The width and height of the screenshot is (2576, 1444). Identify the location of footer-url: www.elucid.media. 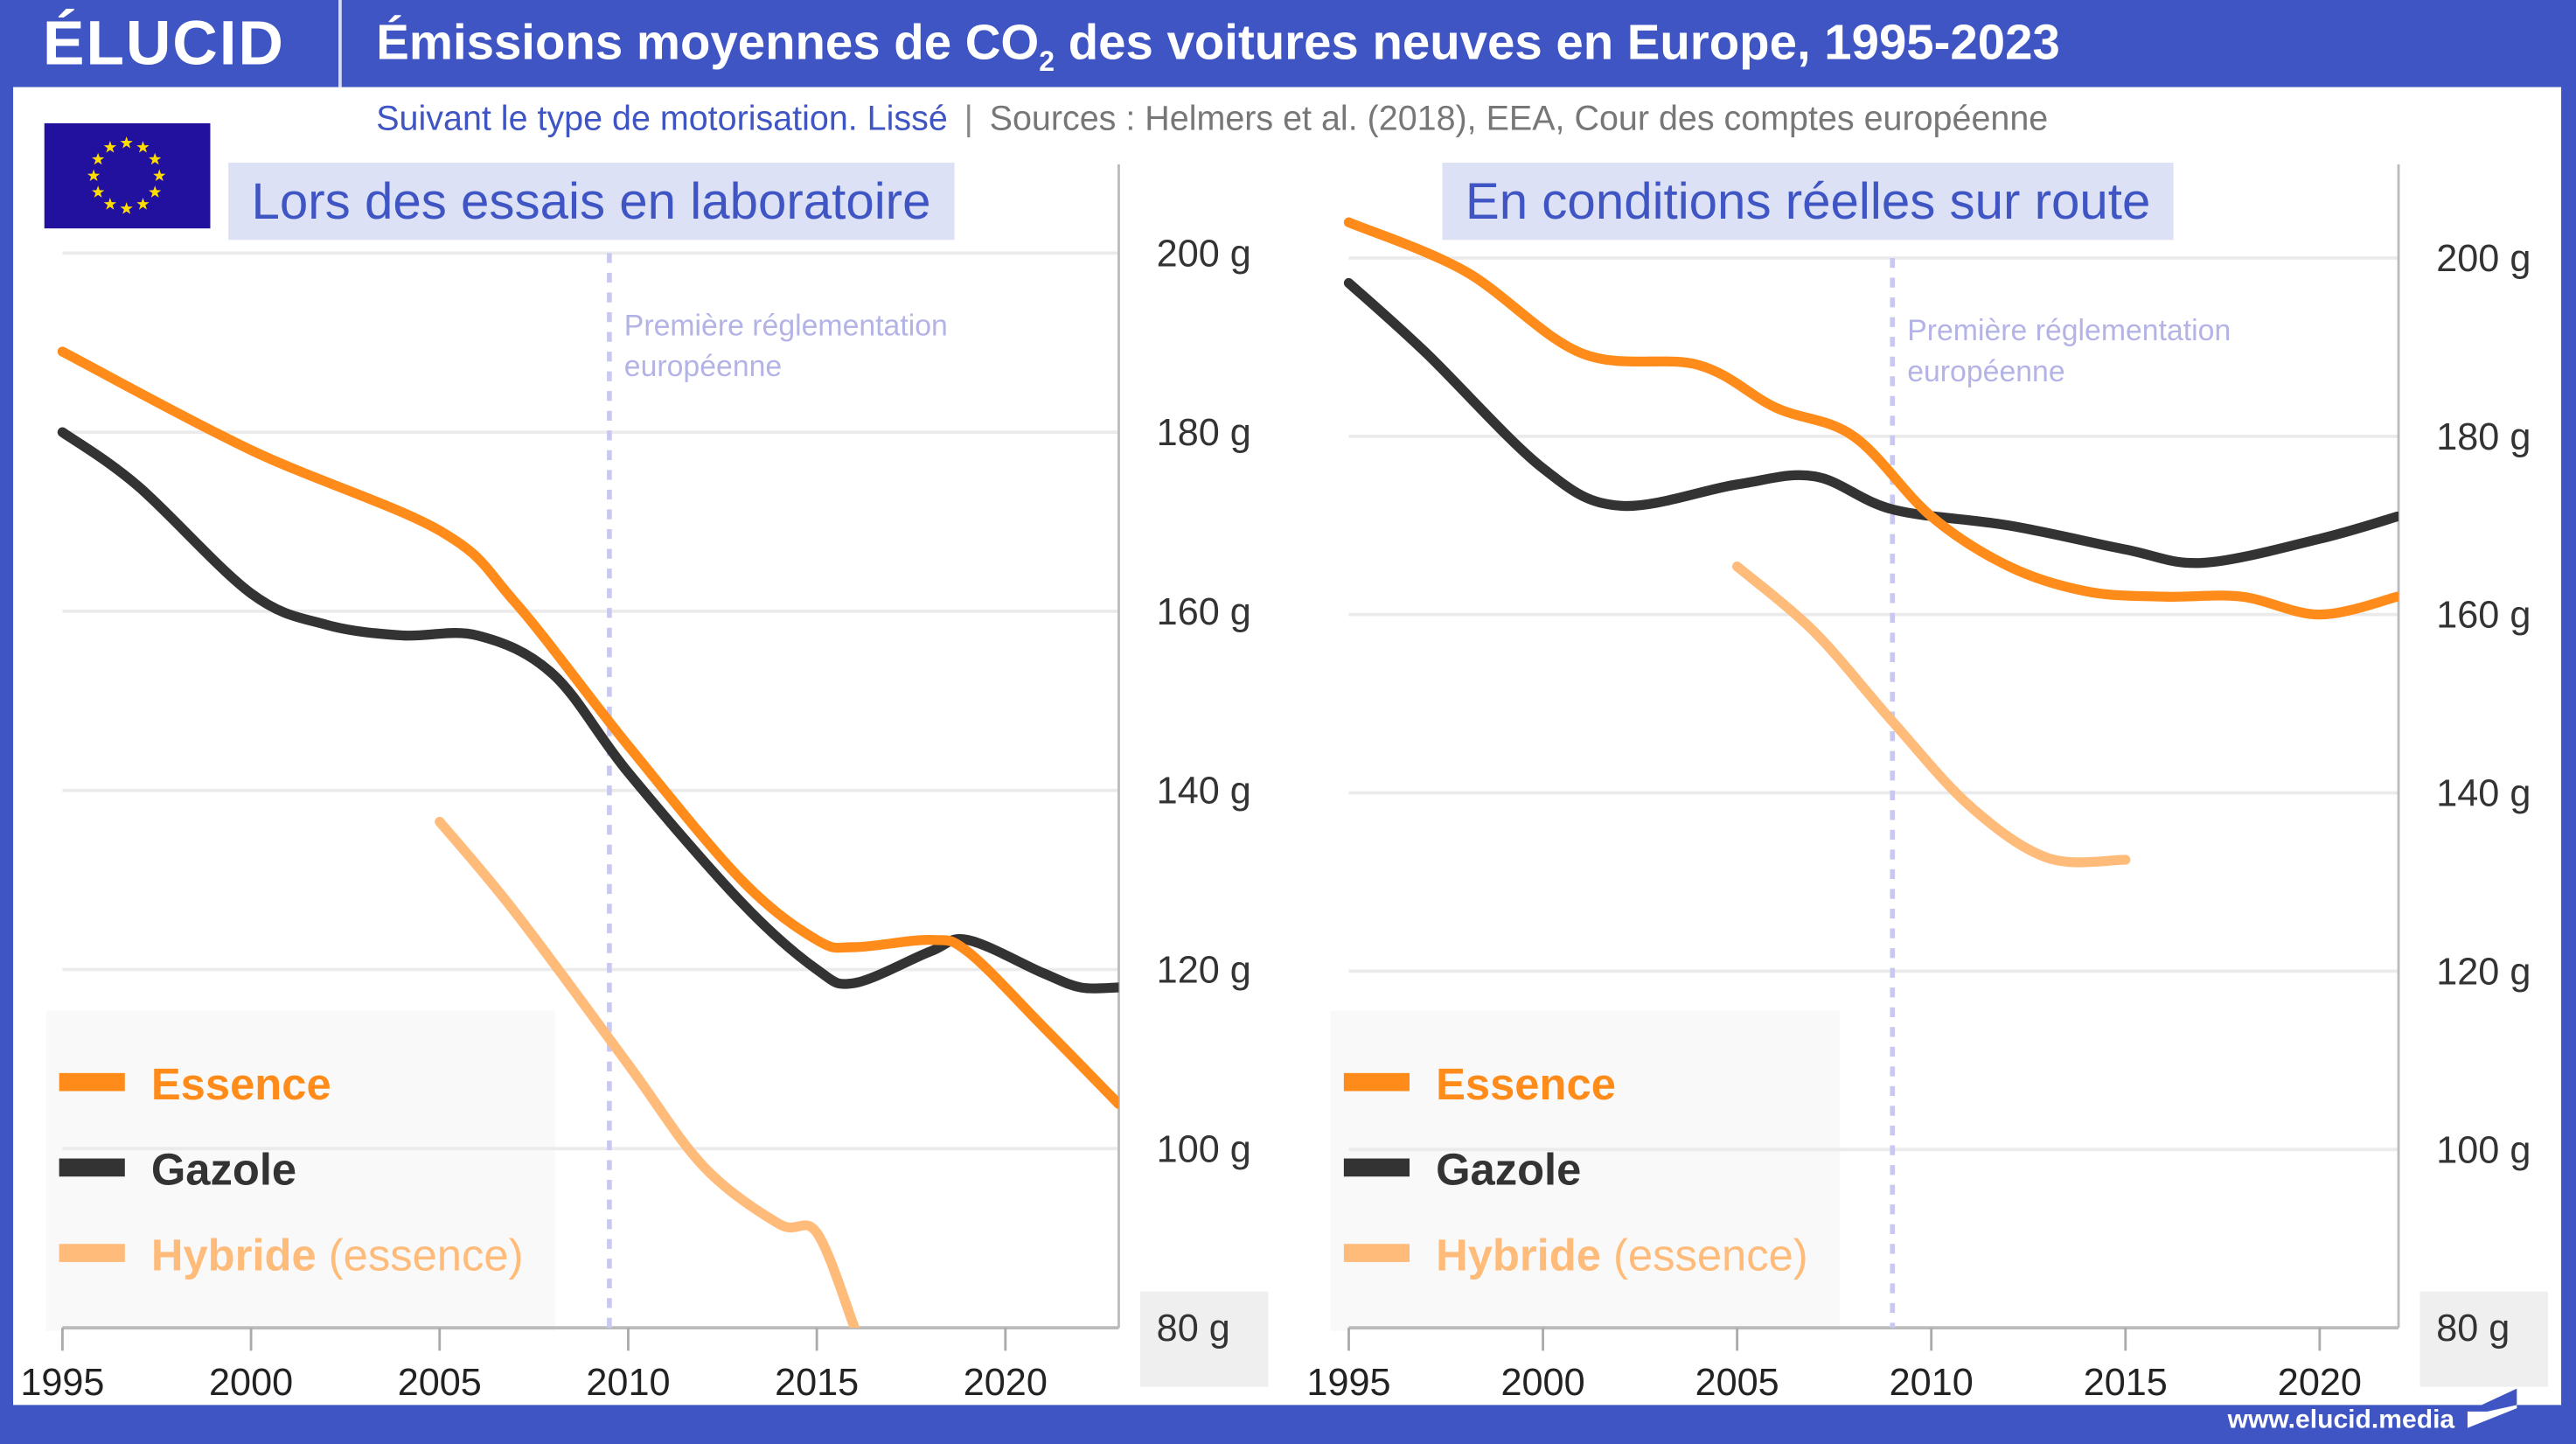
(2341, 1420).